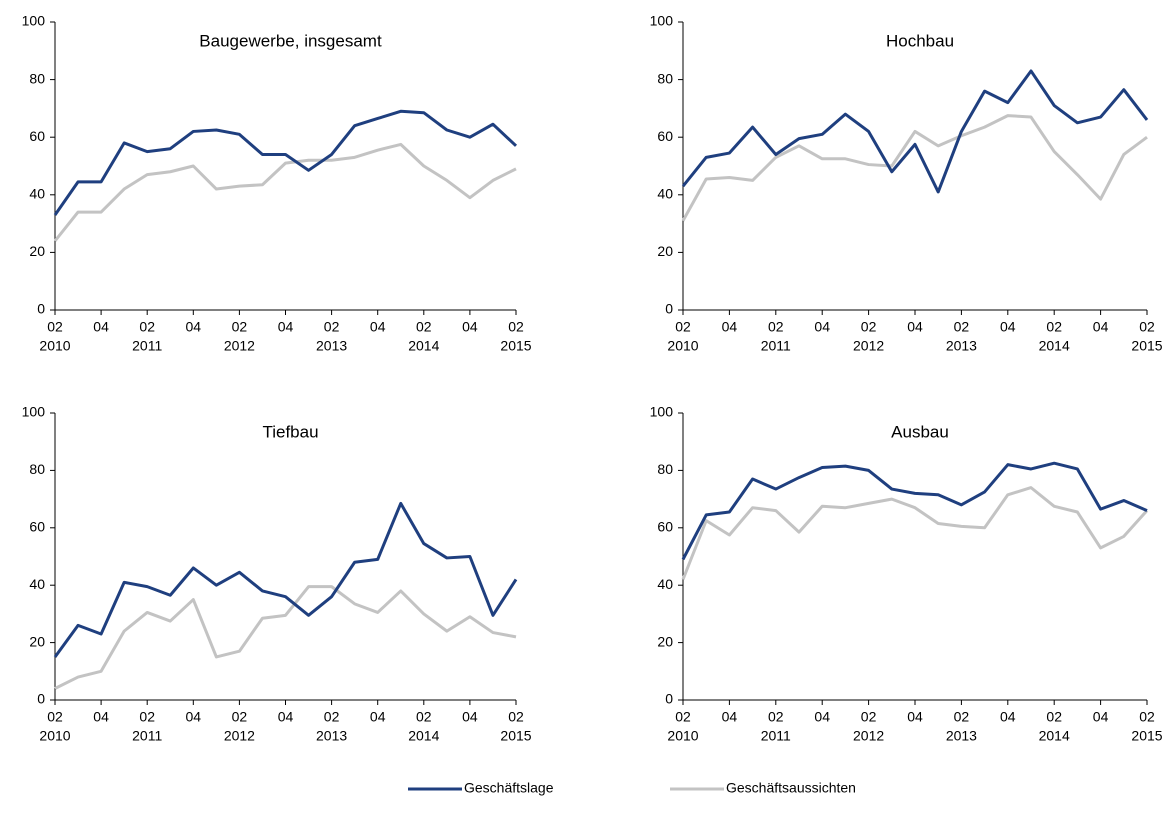 This screenshot has height=823, width=1169. I want to click on chart-title: Baugewerbe, insgesamt, so click(290, 40).